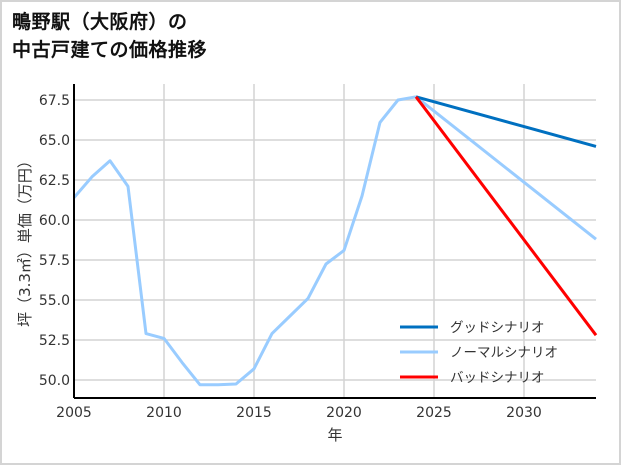 The width and height of the screenshot is (621, 465). Describe the element at coordinates (524, 413) in the screenshot. I see `x-tick-label: 2030` at that location.